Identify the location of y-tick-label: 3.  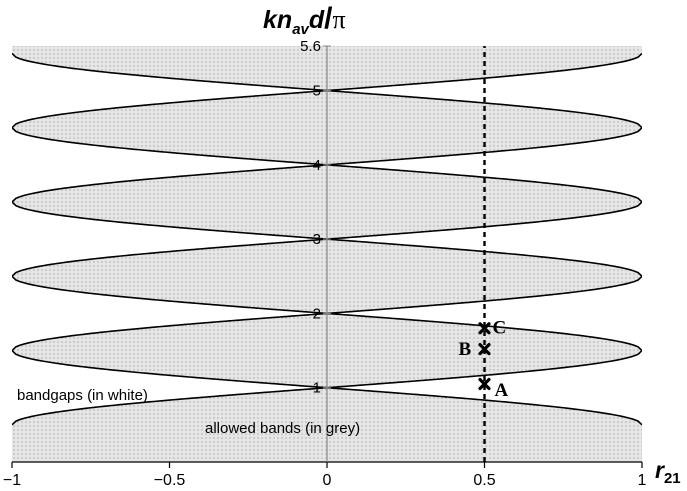
(317, 239).